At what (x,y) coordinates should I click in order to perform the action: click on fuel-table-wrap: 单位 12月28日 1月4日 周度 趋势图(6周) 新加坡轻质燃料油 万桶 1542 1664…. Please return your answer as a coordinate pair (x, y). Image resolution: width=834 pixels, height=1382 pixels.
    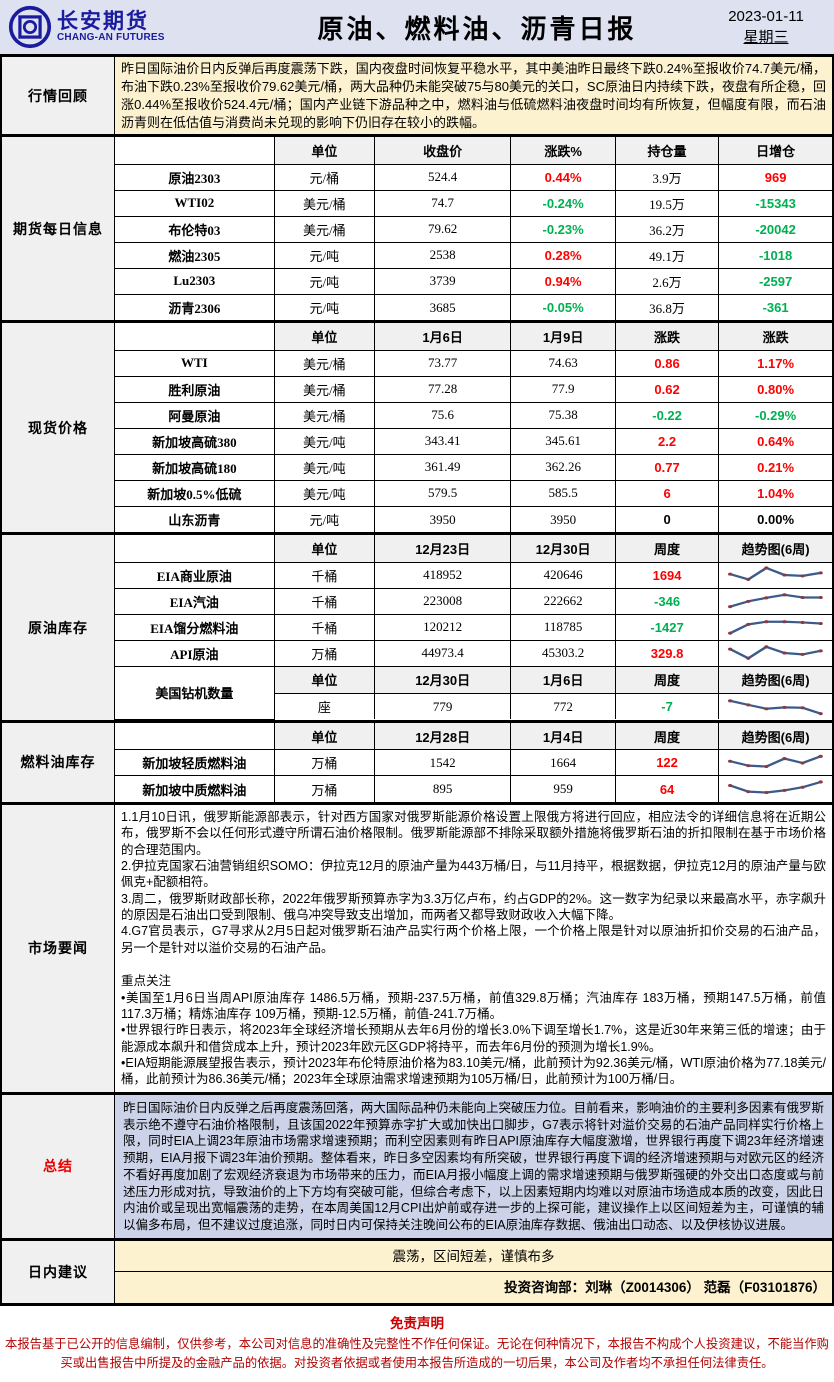
    Looking at the image, I should click on (473, 762).